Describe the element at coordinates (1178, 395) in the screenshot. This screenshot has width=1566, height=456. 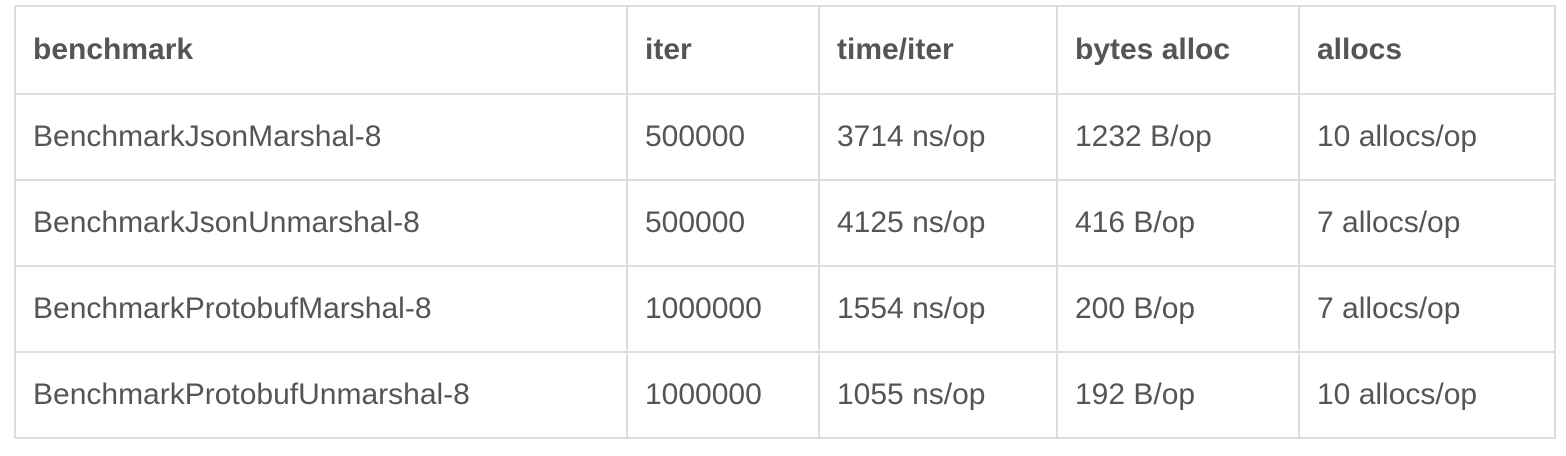
I see `cell-bytes-alloc: 192 B/op` at that location.